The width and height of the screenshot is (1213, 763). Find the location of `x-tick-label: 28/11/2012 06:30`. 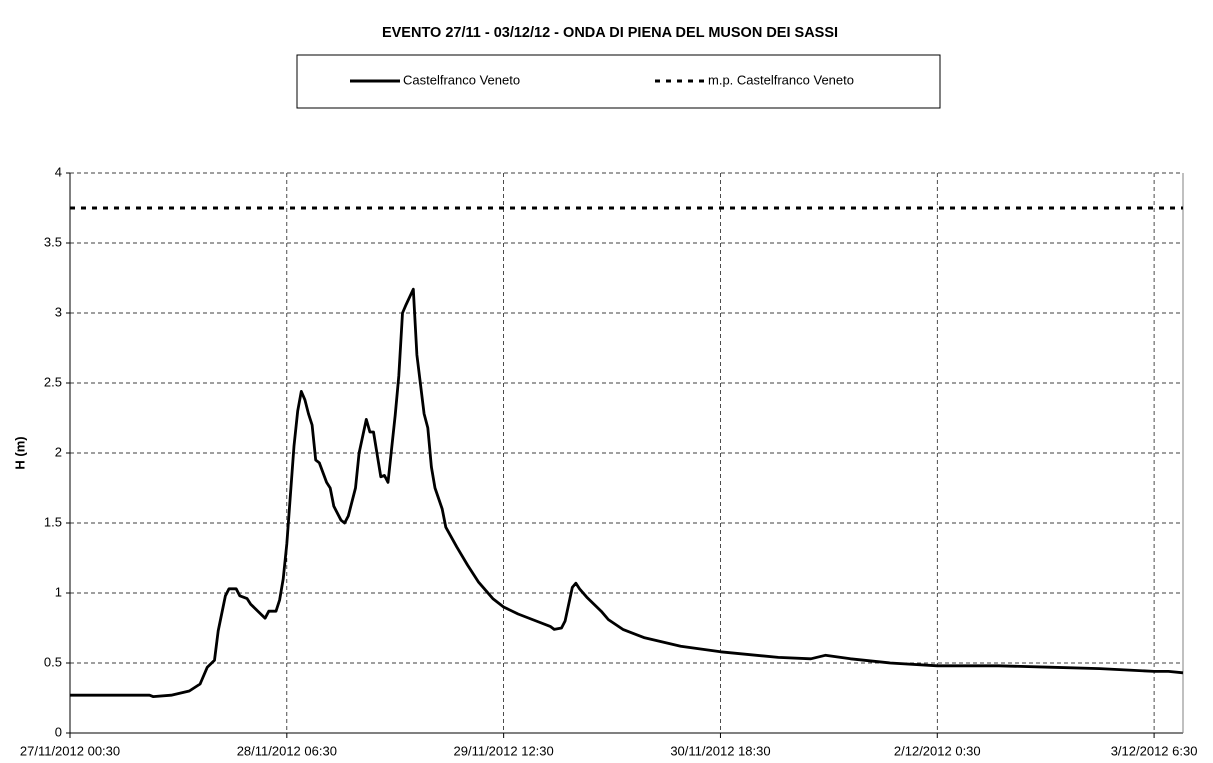

x-tick-label: 28/11/2012 06:30 is located at coordinates (287, 750).